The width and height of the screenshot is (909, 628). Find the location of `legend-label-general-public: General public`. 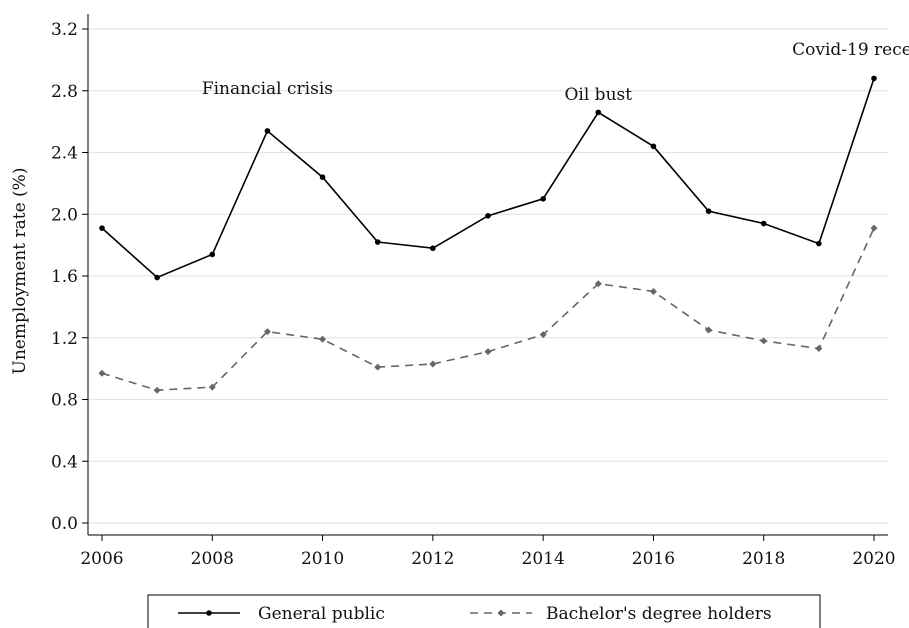

legend-label-general-public: General public is located at coordinates (321, 614).